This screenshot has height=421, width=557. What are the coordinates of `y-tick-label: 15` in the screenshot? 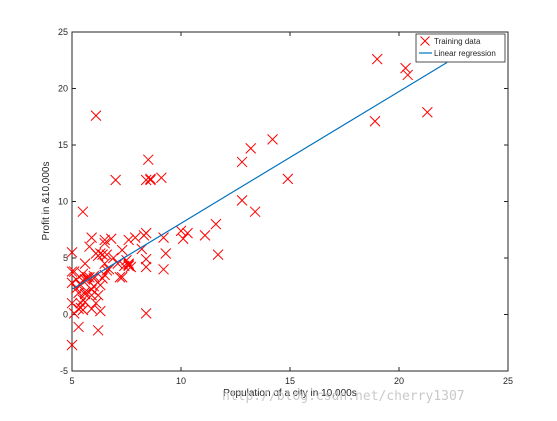 It's located at (63, 145).